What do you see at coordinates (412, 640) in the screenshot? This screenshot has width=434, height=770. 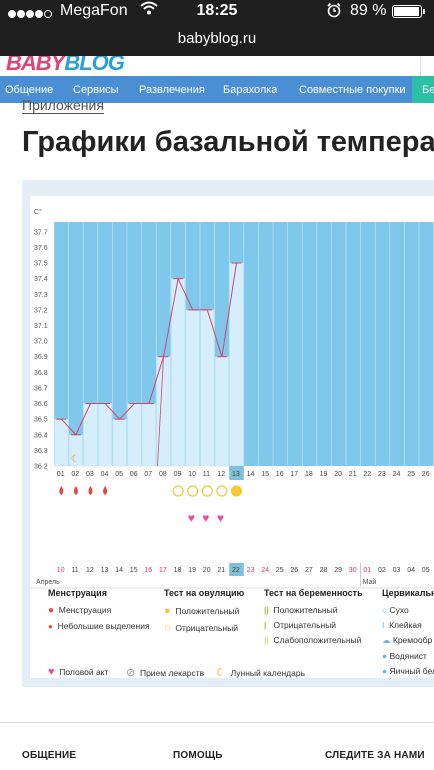 I see `legend-label: Кремообр` at bounding box center [412, 640].